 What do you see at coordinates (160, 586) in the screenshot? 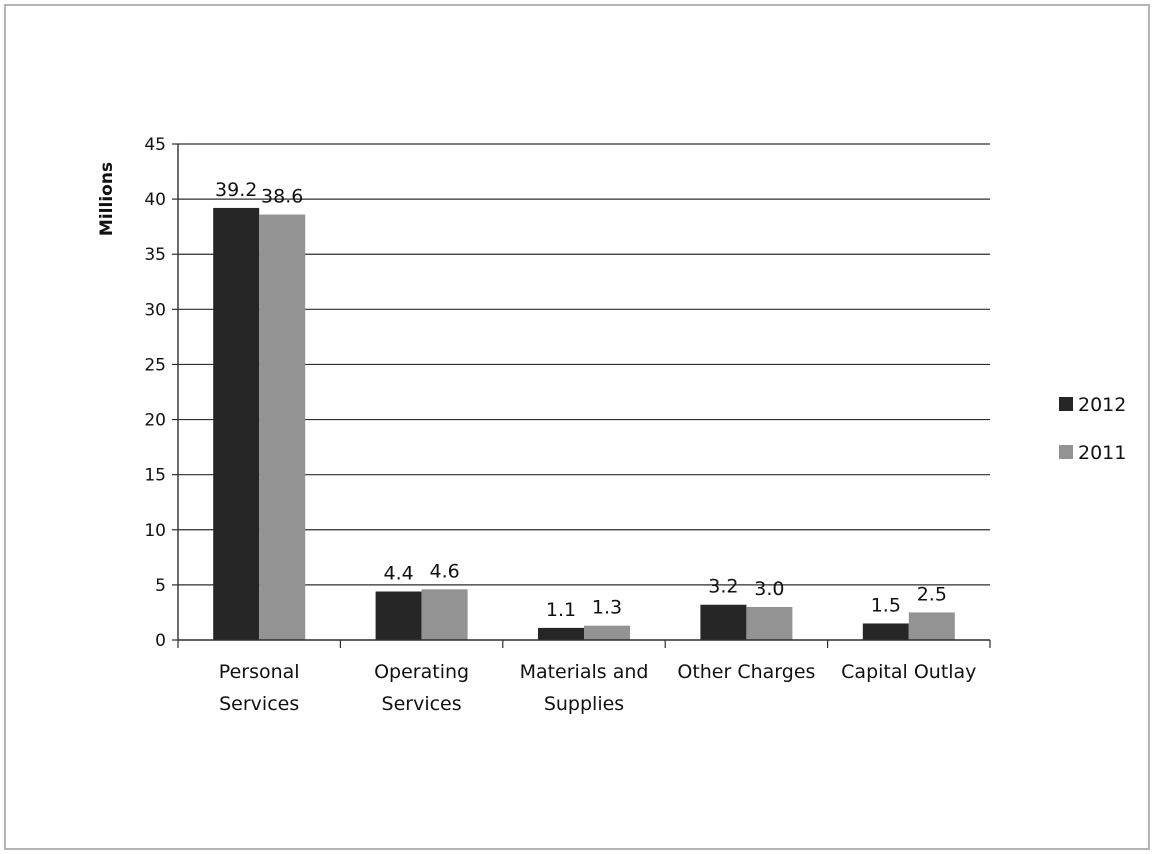
I see `y-tick-label: 5` at bounding box center [160, 586].